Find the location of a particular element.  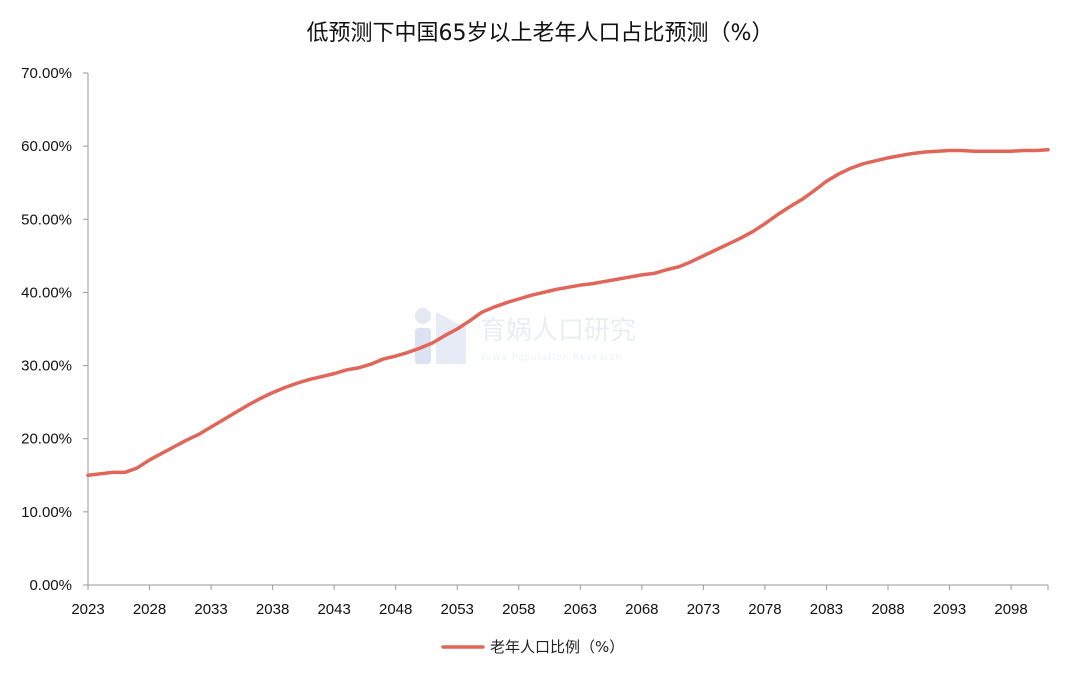

watermark-subtext: YuWa Population Research is located at coordinates (550, 358).